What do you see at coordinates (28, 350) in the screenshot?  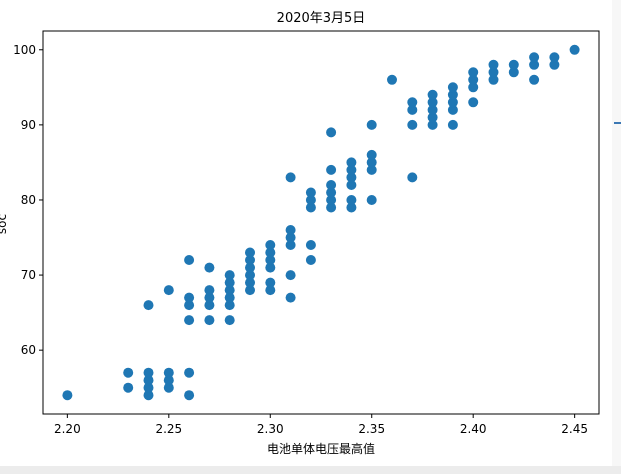 I see `y-tick-label: 60` at bounding box center [28, 350].